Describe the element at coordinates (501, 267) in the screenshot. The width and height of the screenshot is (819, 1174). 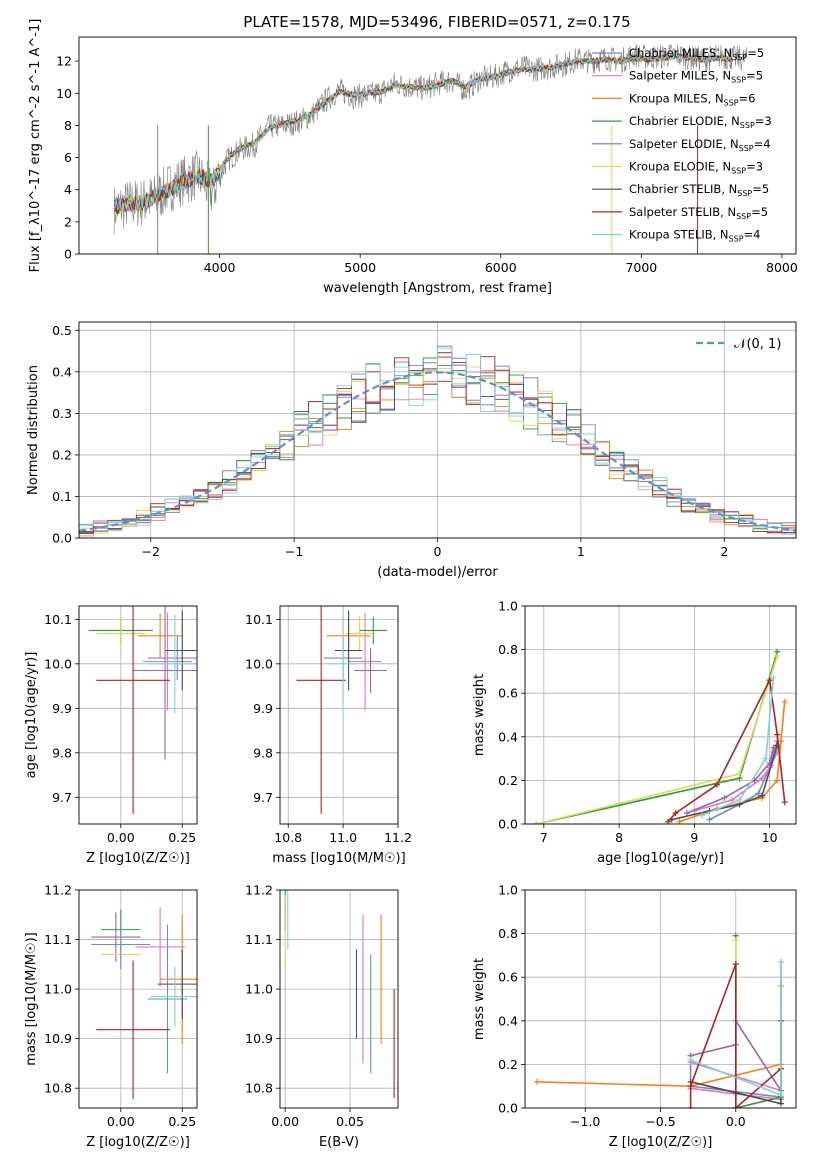
I see `x-tick-label: 6000` at that location.